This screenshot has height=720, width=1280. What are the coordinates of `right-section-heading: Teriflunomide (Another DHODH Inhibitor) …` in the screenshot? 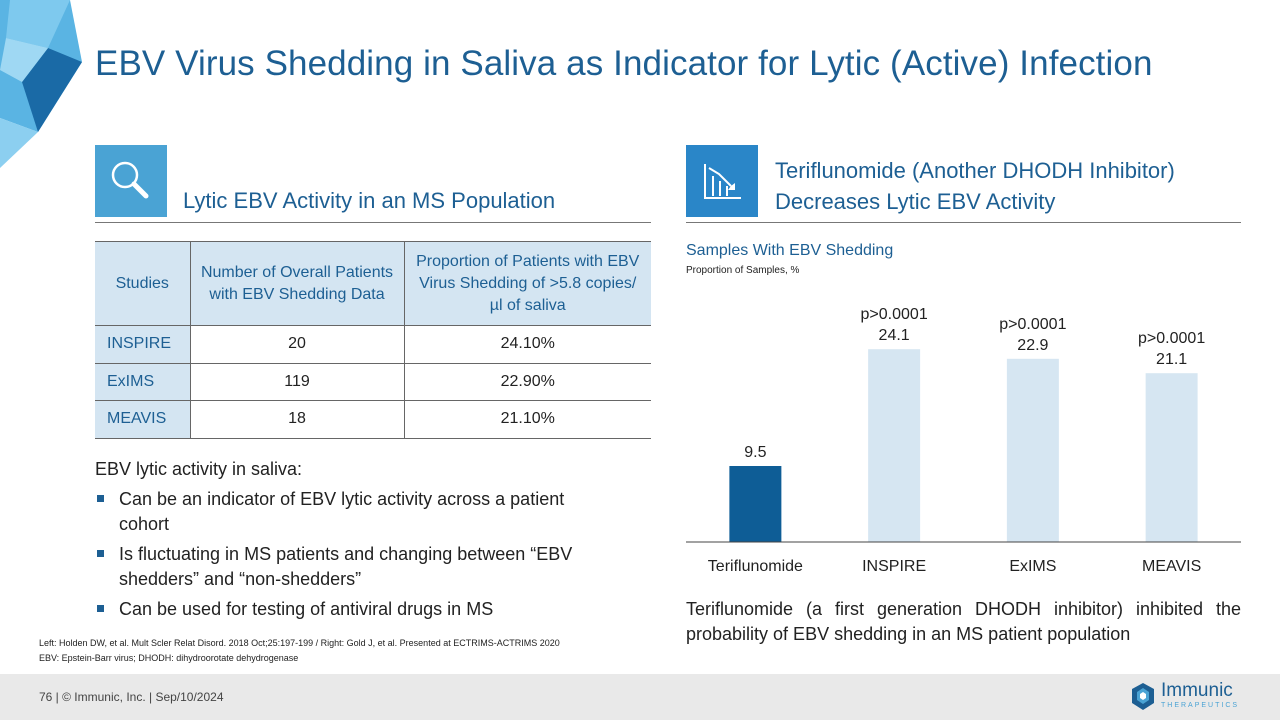 It's located at (975, 186).